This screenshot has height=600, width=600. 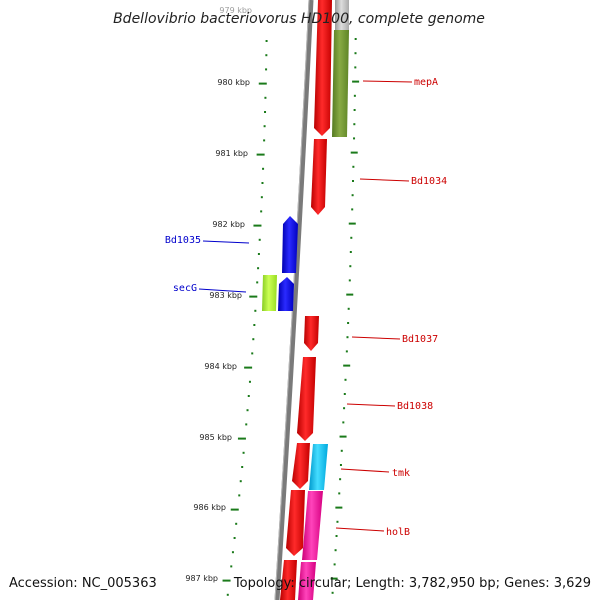 What do you see at coordinates (220, 366) in the screenshot?
I see `kbp-label: 984 kbp` at bounding box center [220, 366].